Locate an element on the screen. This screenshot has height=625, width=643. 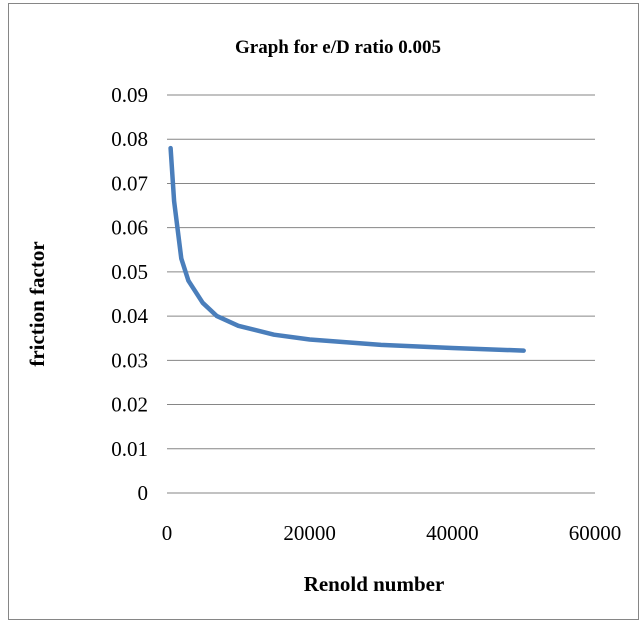
y-tick-label: 0.09 is located at coordinates (129, 95).